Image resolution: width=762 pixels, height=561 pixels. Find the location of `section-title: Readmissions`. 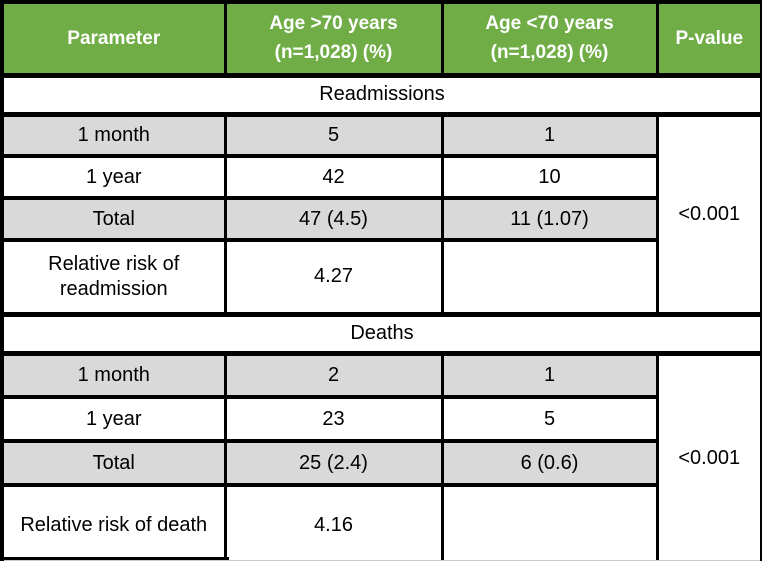

section-title: Readmissions is located at coordinates (382, 94).